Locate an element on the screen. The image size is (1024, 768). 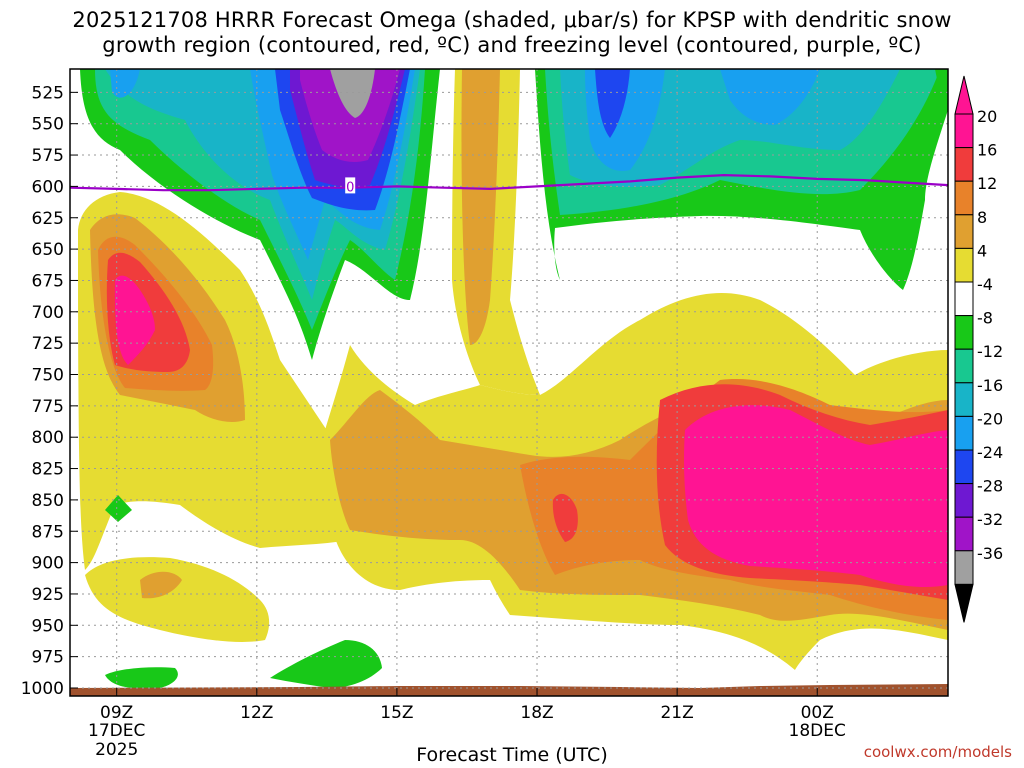
y-tick-label-700: 700 is located at coordinates (48, 313).